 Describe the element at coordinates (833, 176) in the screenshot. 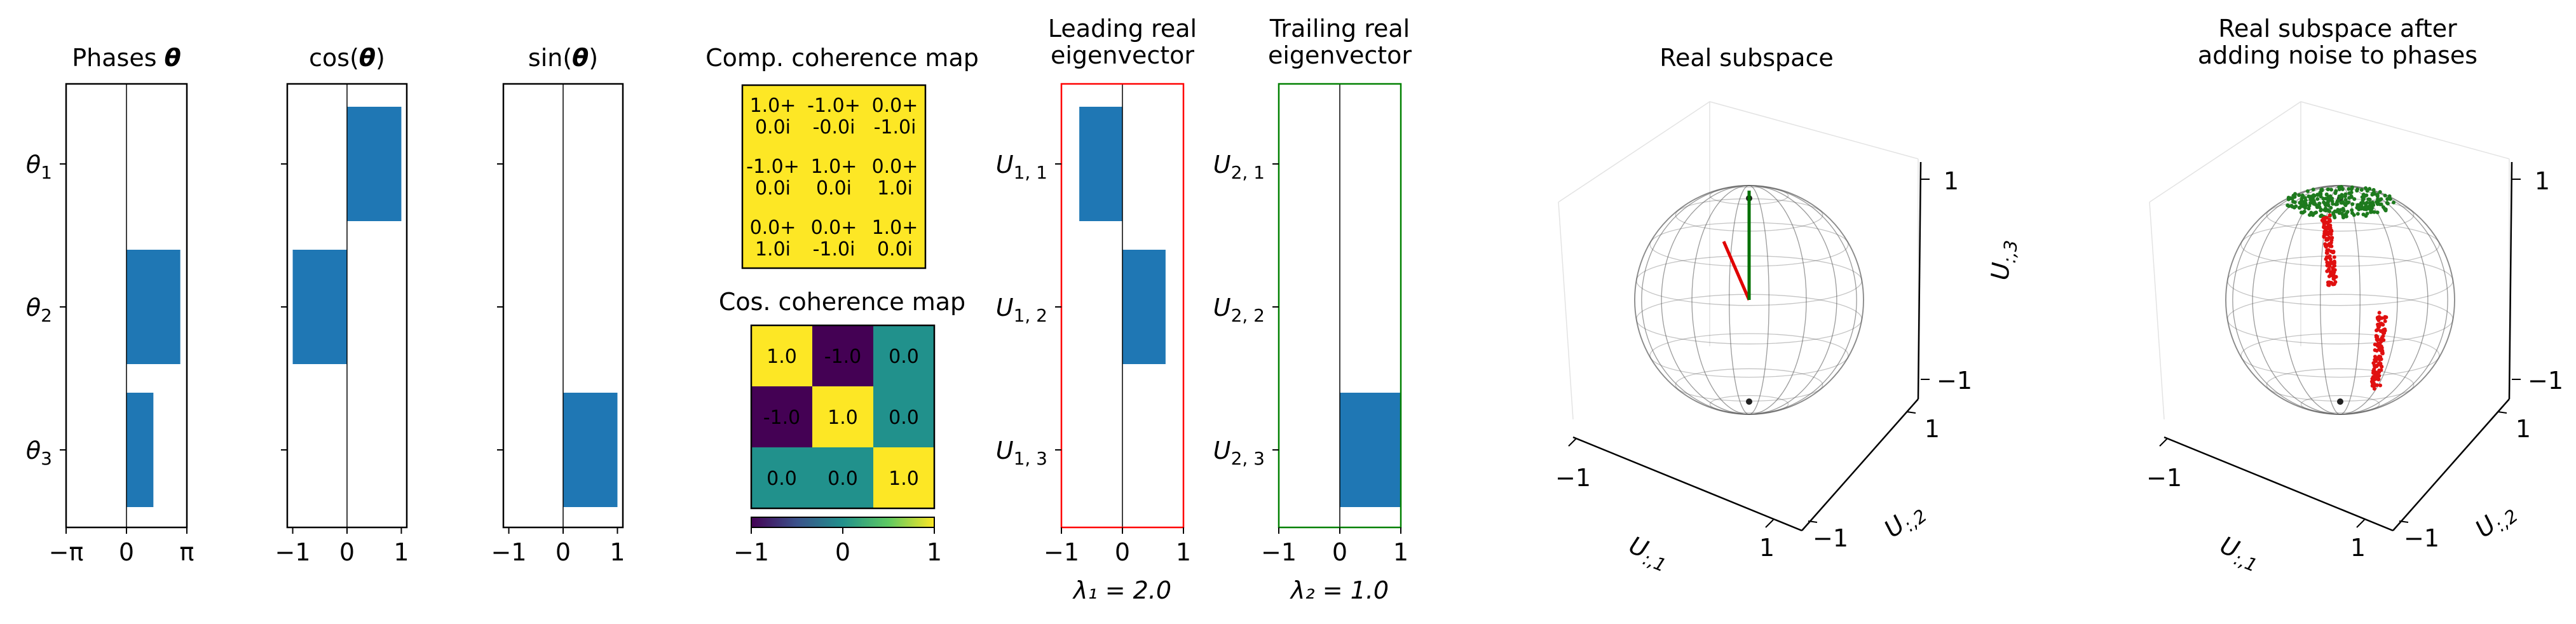

I see `complex-map-cells` at that location.